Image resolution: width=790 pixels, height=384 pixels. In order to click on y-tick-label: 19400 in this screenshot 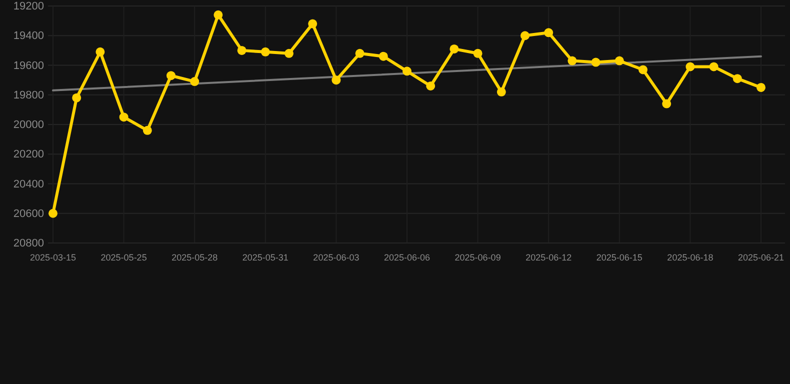, I will do `click(28, 36)`.